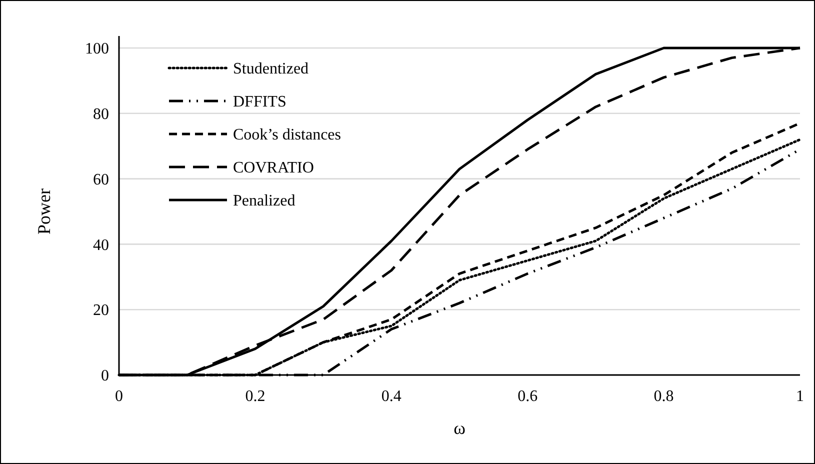 The width and height of the screenshot is (815, 464). What do you see at coordinates (800, 396) in the screenshot?
I see `x-tick-label: 1` at bounding box center [800, 396].